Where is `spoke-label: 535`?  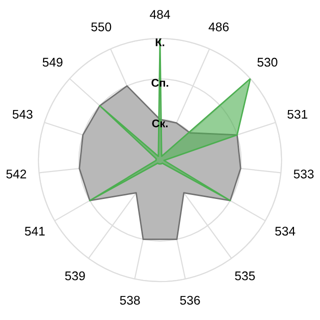
spoke-label: 535 is located at coordinates (245, 275).